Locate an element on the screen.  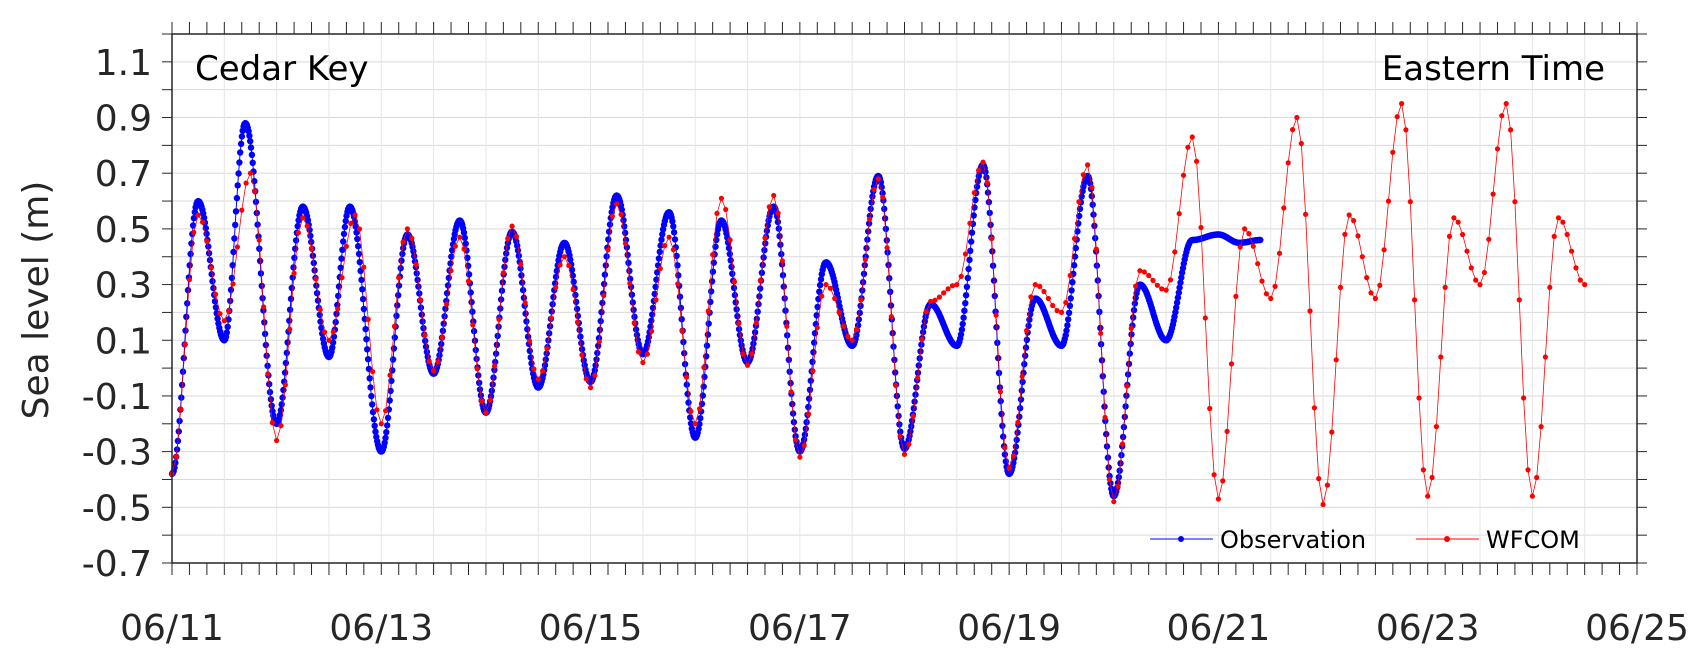
y-tick-label: 1.1 is located at coordinates (123, 63).